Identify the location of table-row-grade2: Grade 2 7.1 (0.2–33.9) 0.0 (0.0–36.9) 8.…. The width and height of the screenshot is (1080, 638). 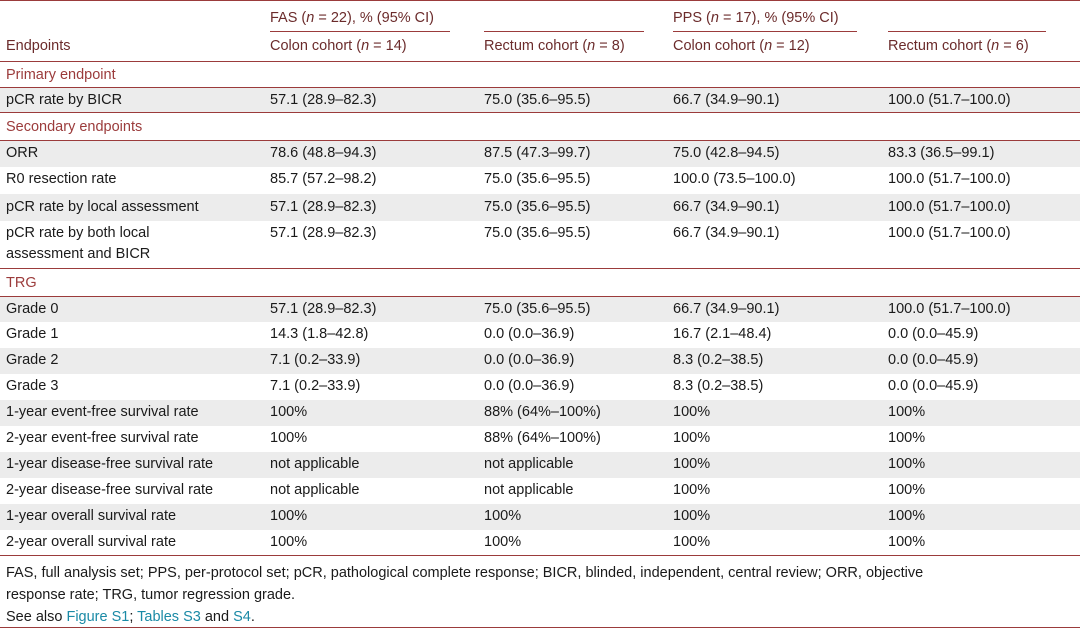
(540, 361).